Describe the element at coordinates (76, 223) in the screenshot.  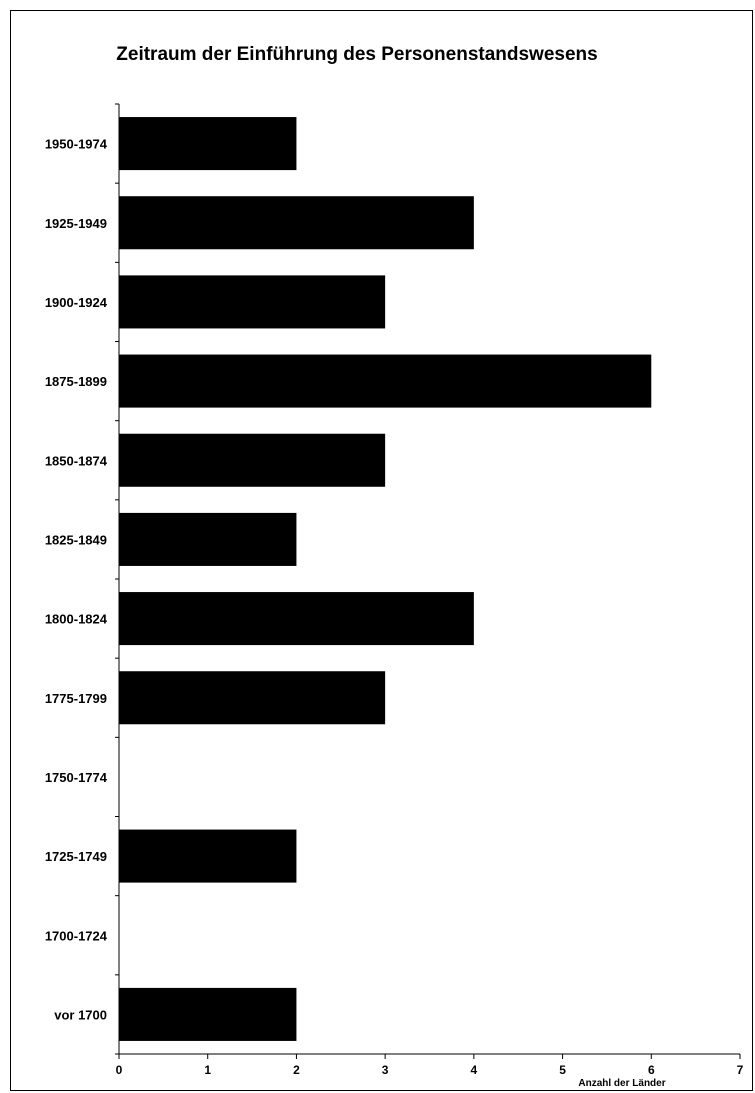
I see `category-label: 1925-1949` at that location.